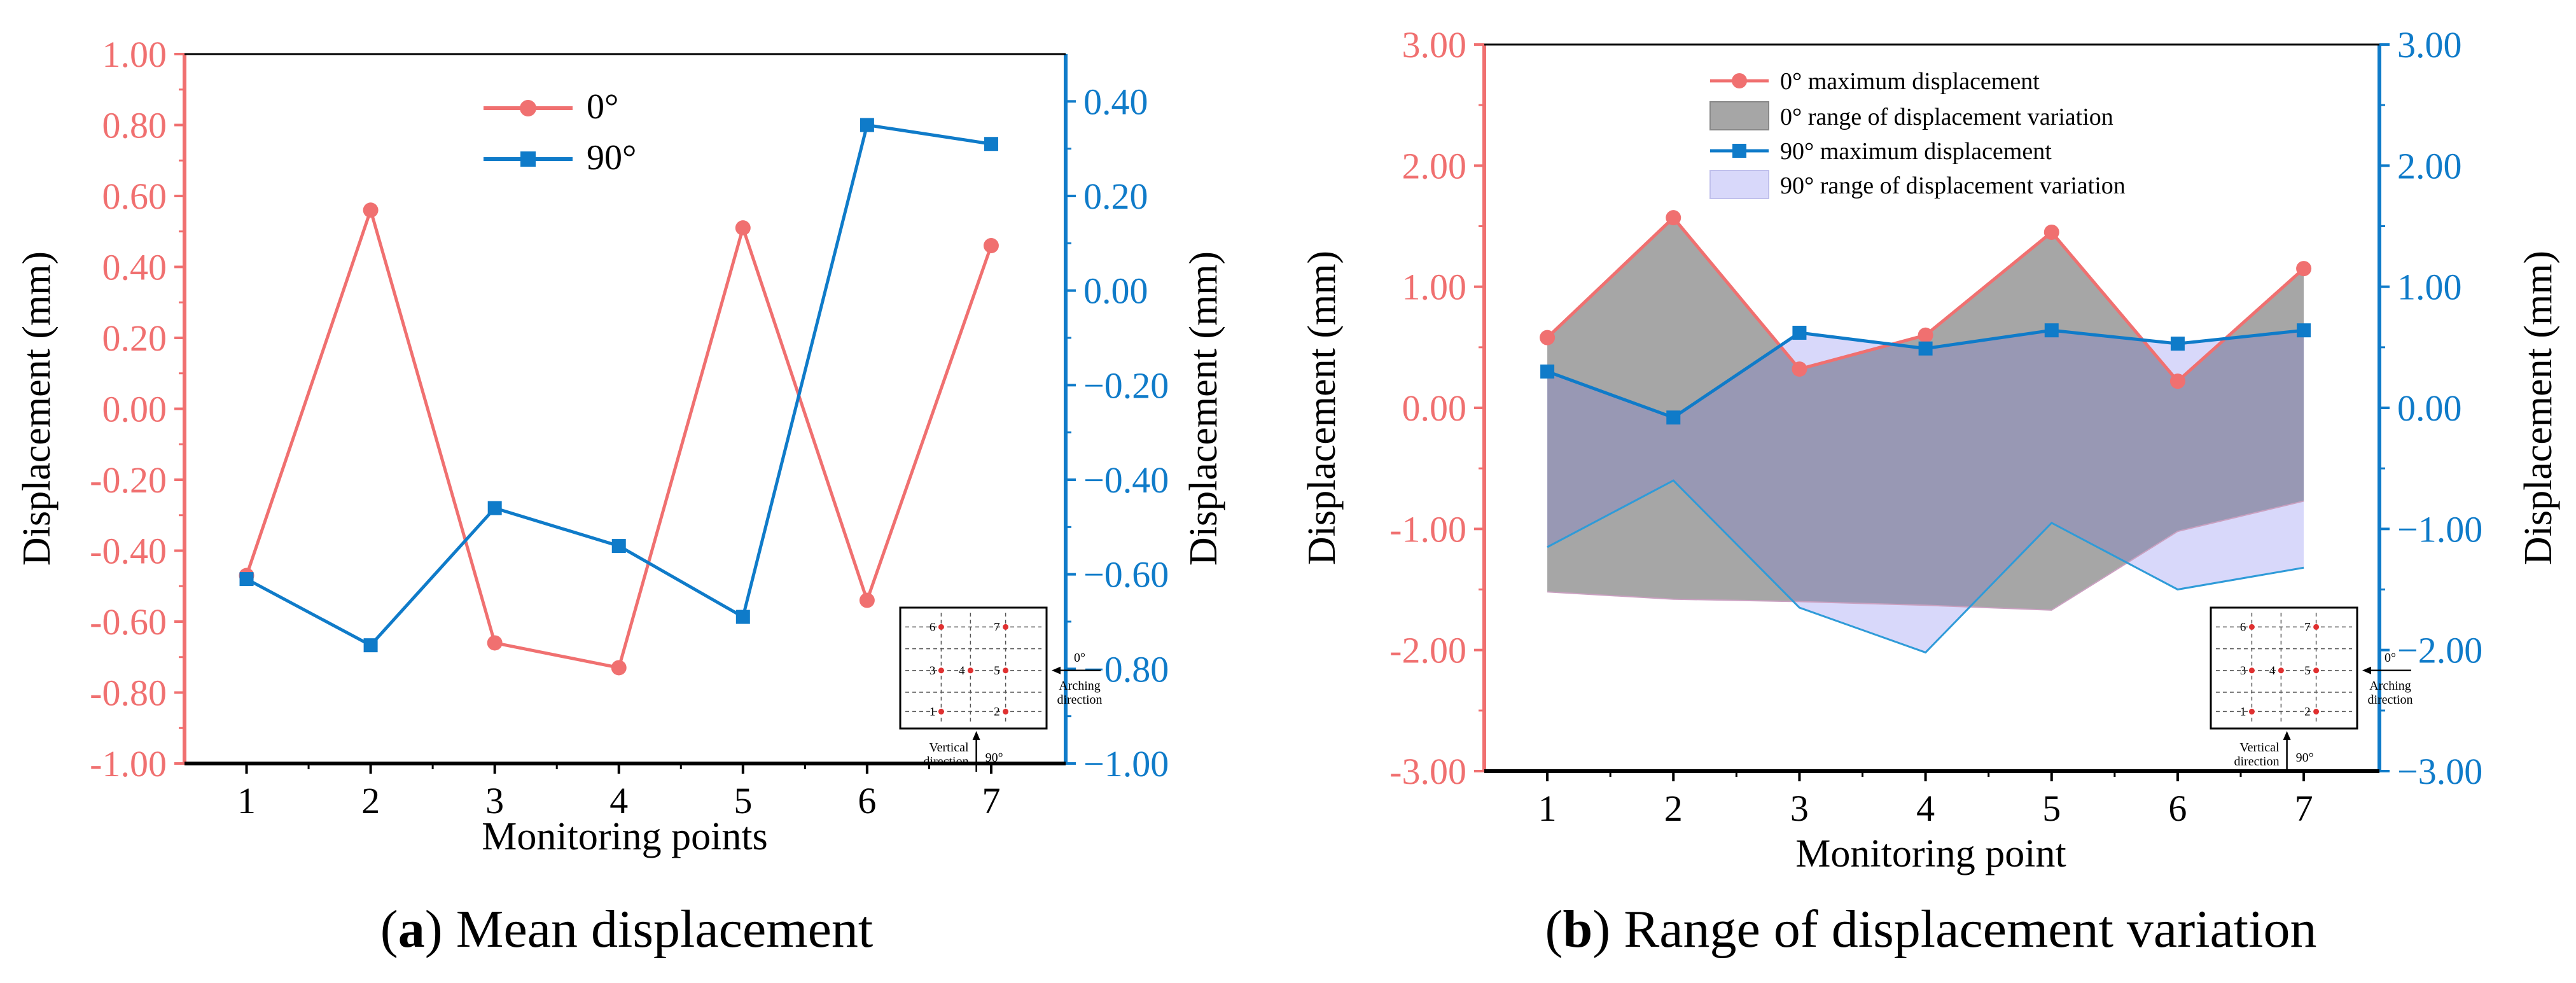 This screenshot has height=983, width=2576. Describe the element at coordinates (994, 758) in the screenshot. I see `inset-label-90: 90°` at that location.